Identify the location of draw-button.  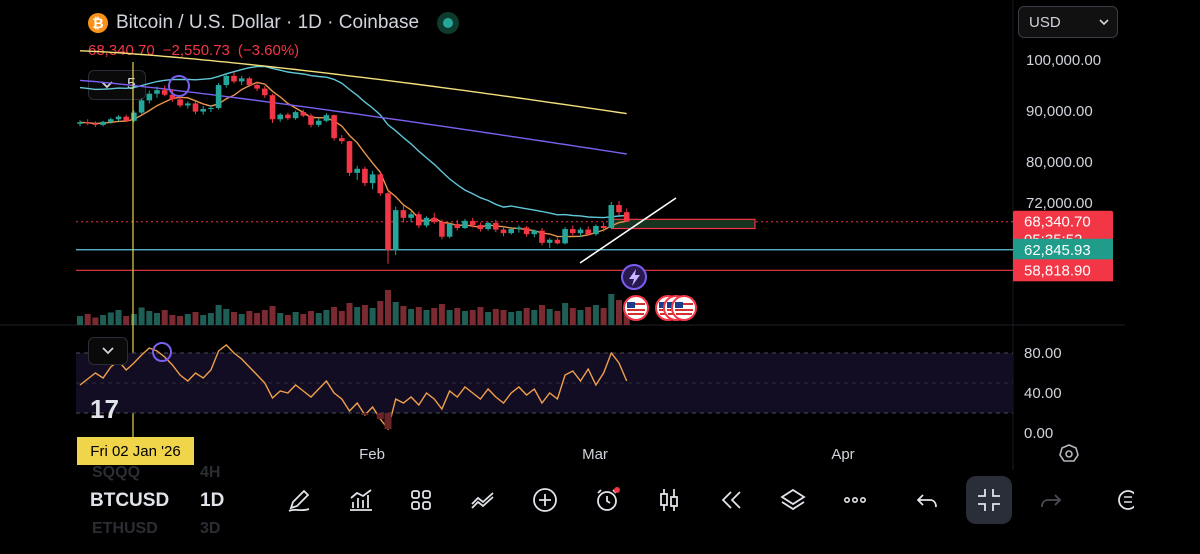
(299, 500).